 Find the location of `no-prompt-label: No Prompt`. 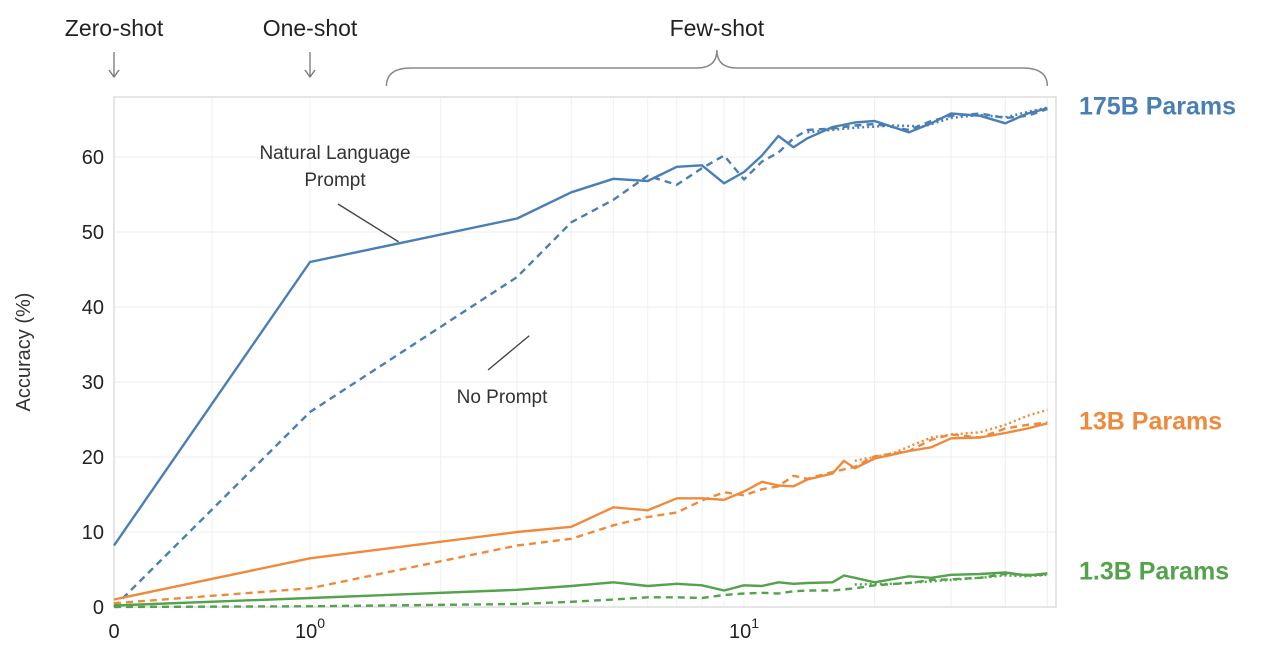

no-prompt-label: No Prompt is located at coordinates (503, 397).